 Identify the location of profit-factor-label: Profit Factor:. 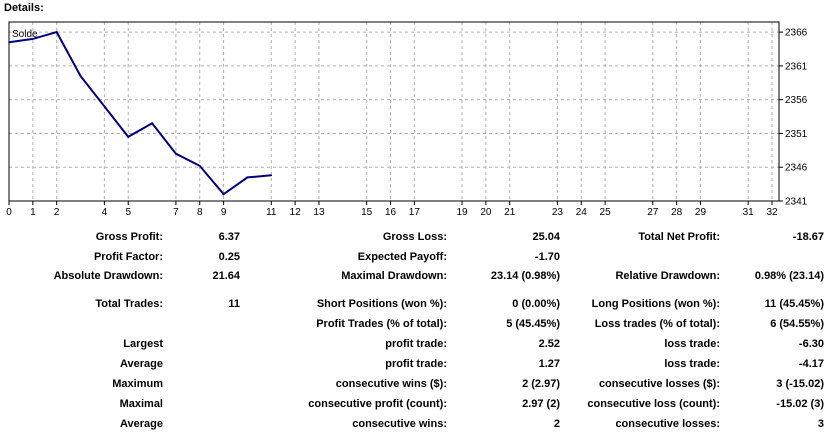
(128, 257).